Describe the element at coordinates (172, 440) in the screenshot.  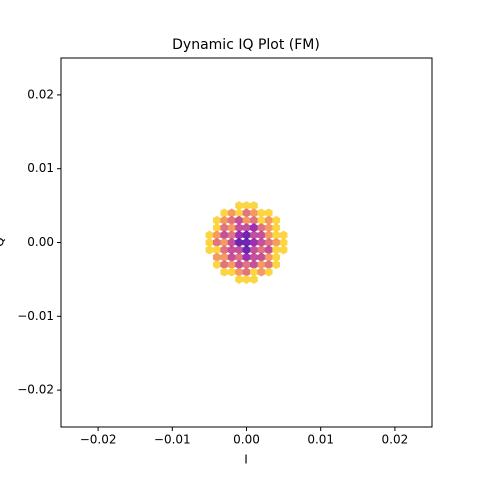
I see `x-tick-label: −0.01` at that location.